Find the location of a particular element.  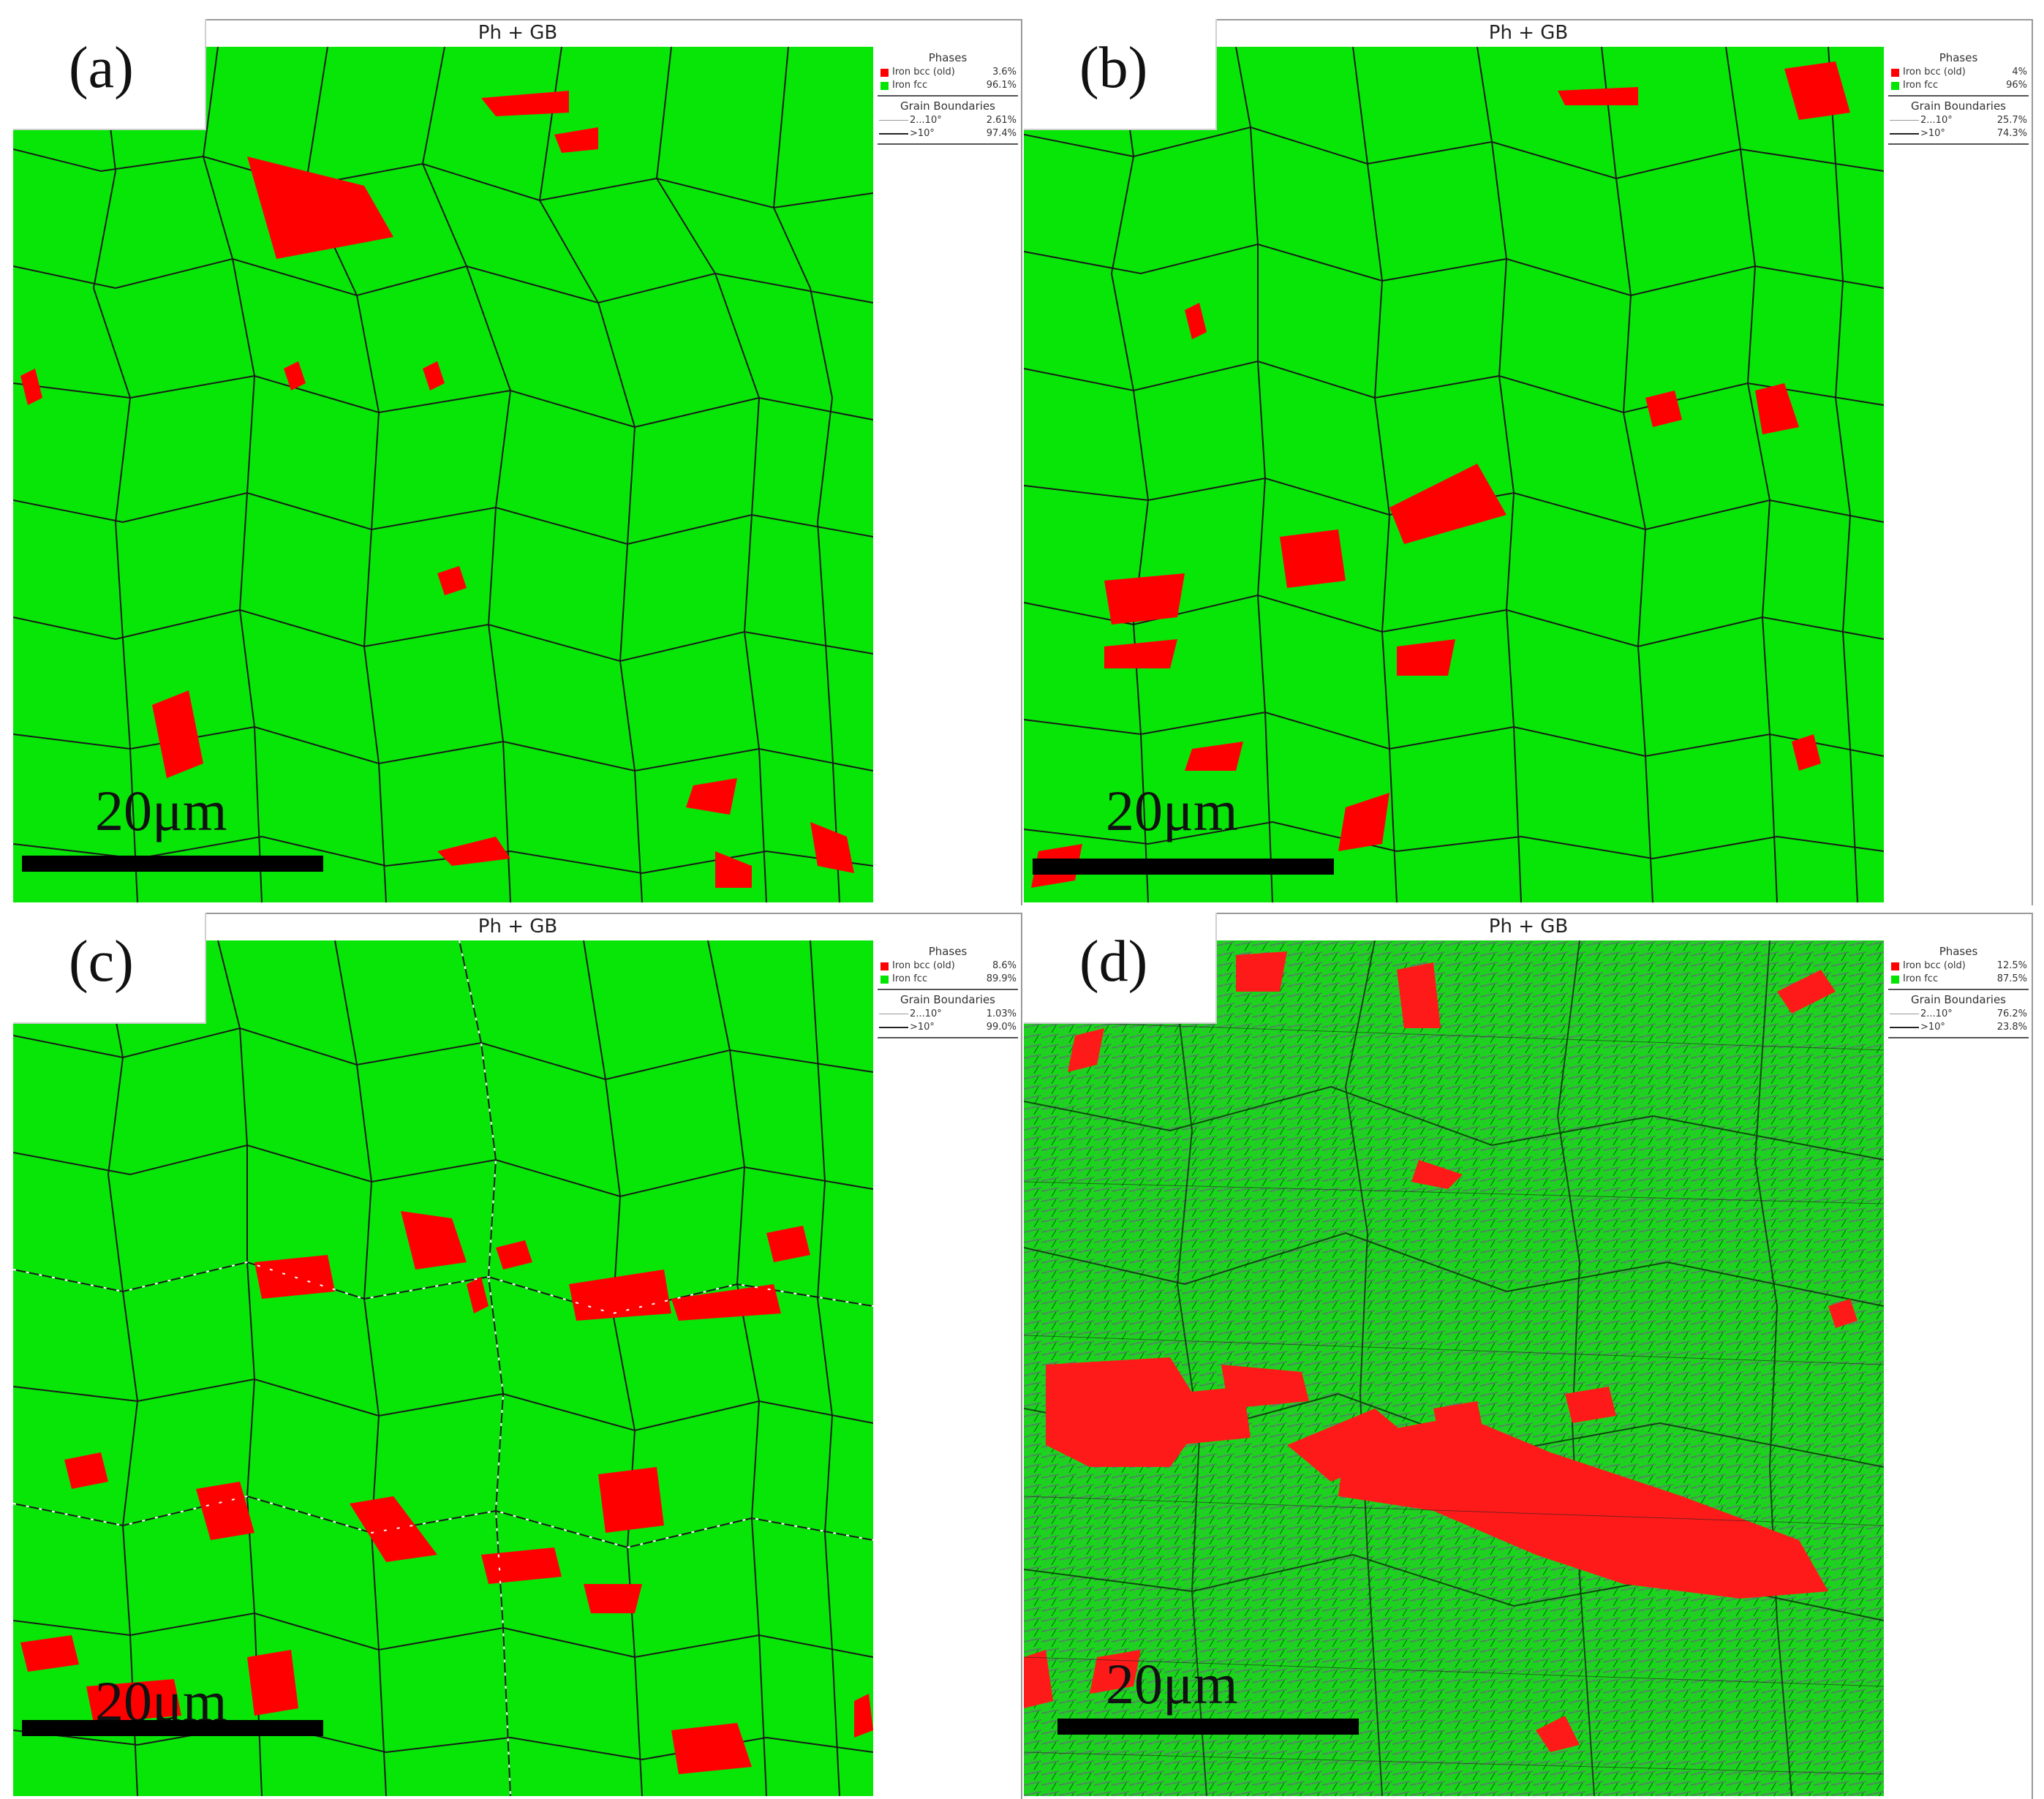

legend-row-bcc: Iron bcc (old) 12.5% is located at coordinates (1958, 966).